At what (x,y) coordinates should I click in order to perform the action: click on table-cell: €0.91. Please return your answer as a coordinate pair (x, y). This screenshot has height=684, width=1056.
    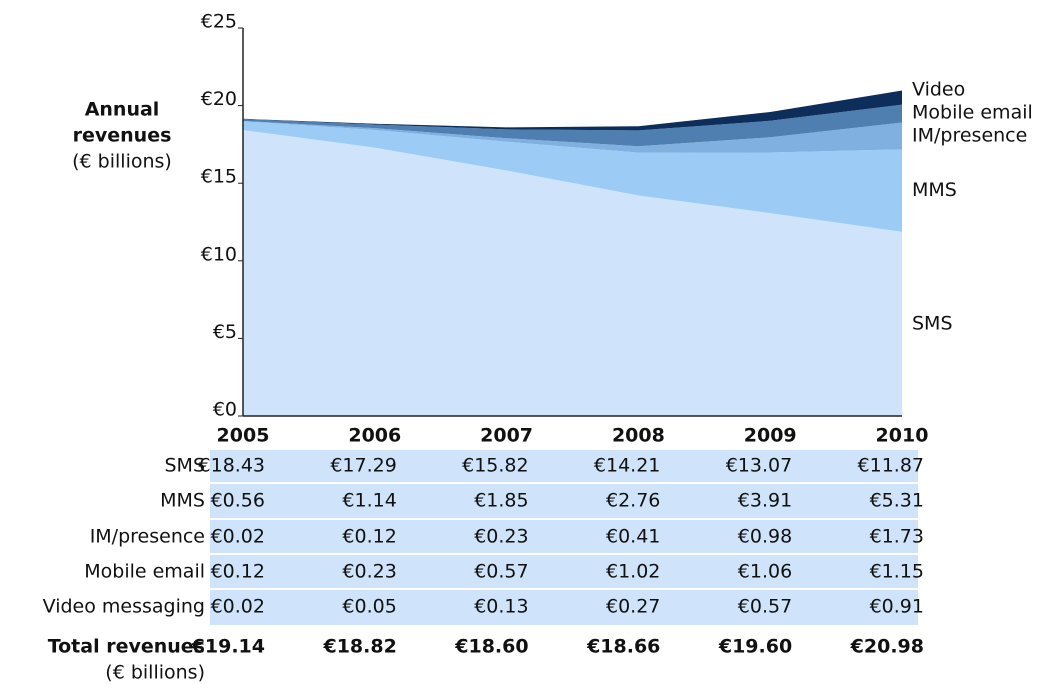
    Looking at the image, I should click on (897, 607).